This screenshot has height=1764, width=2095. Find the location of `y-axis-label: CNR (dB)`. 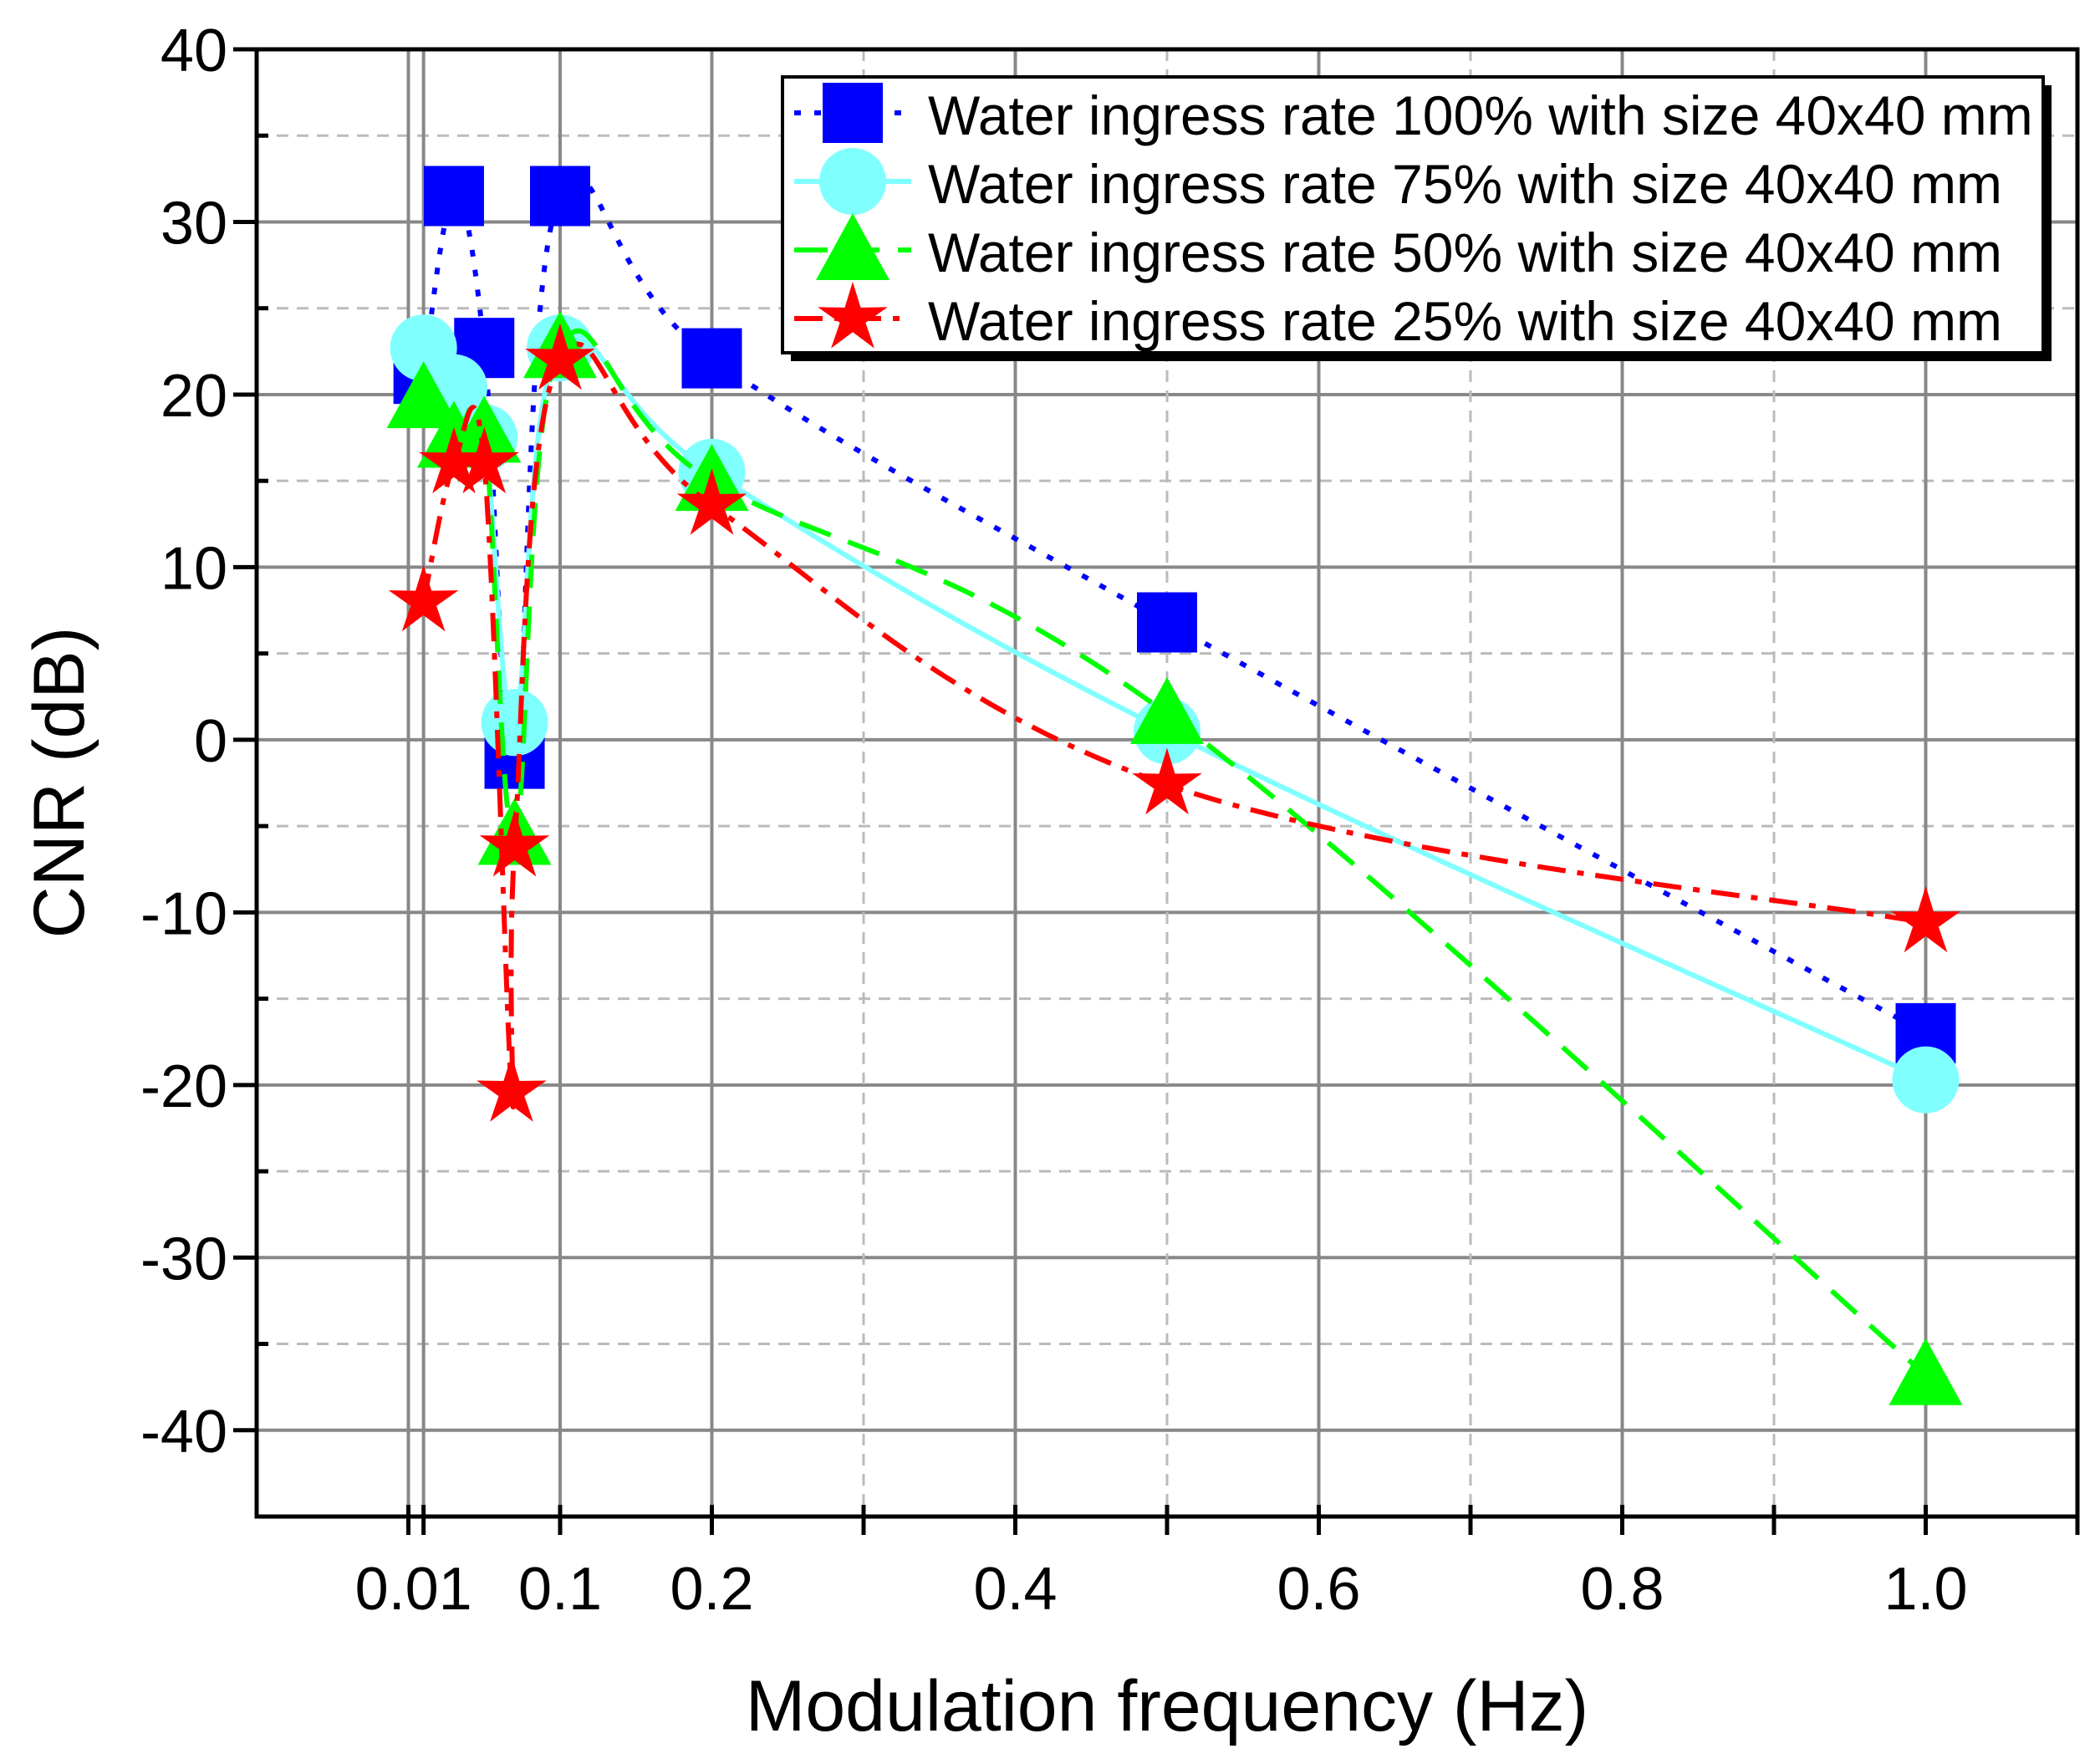

y-axis-label: CNR (dB) is located at coordinates (59, 783).